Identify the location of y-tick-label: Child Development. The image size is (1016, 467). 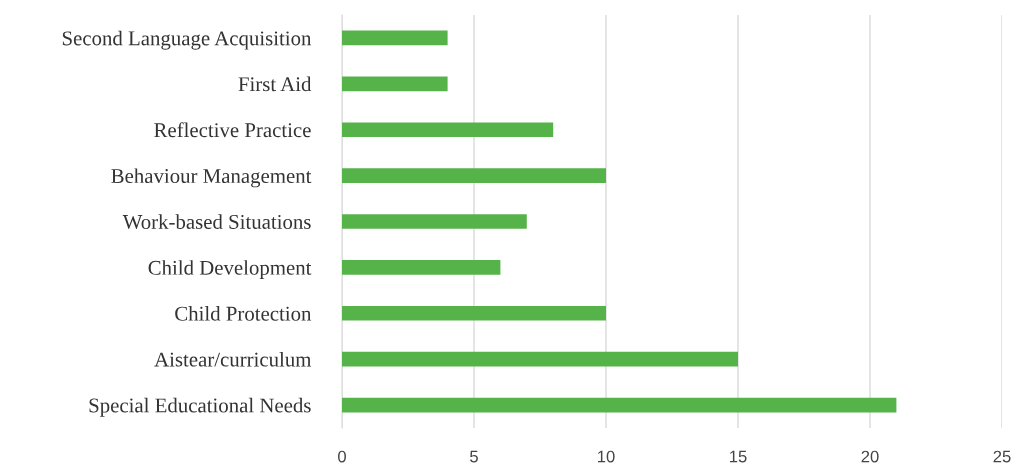
(230, 270).